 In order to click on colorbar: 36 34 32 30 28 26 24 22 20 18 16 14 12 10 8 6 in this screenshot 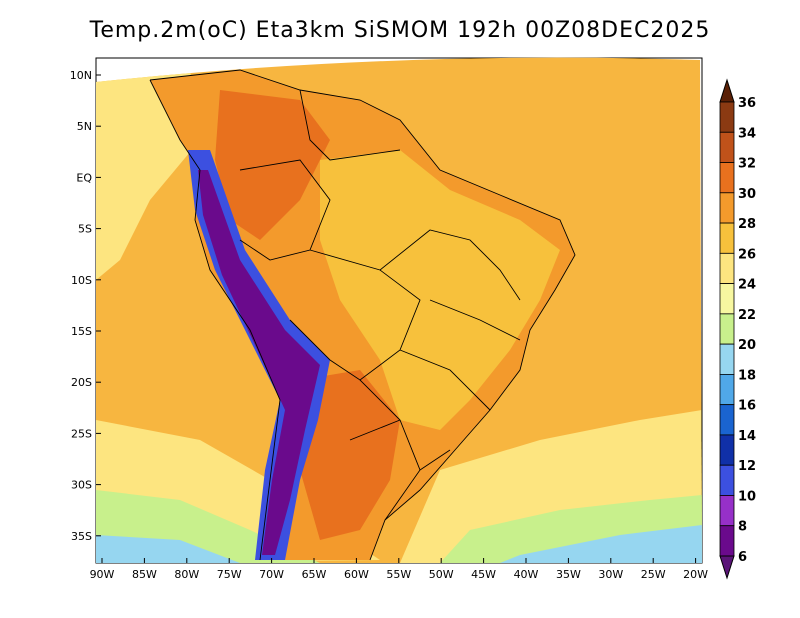, I will do `click(737, 329)`.